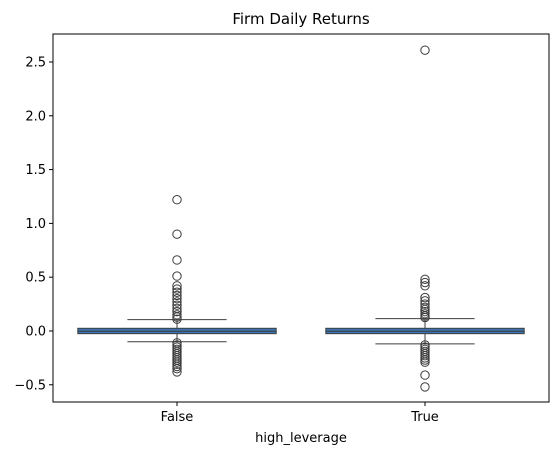 Image resolution: width=559 pixels, height=455 pixels. What do you see at coordinates (35, 331) in the screenshot?
I see `y-tick-label: 0.0` at bounding box center [35, 331].